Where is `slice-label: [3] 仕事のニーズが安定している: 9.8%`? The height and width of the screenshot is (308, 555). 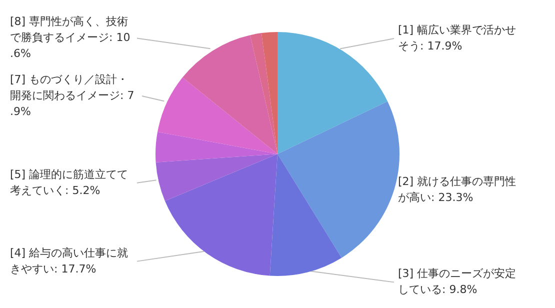 slice-label: [3] 仕事のニーズが安定している: 9.8% is located at coordinates (457, 281).